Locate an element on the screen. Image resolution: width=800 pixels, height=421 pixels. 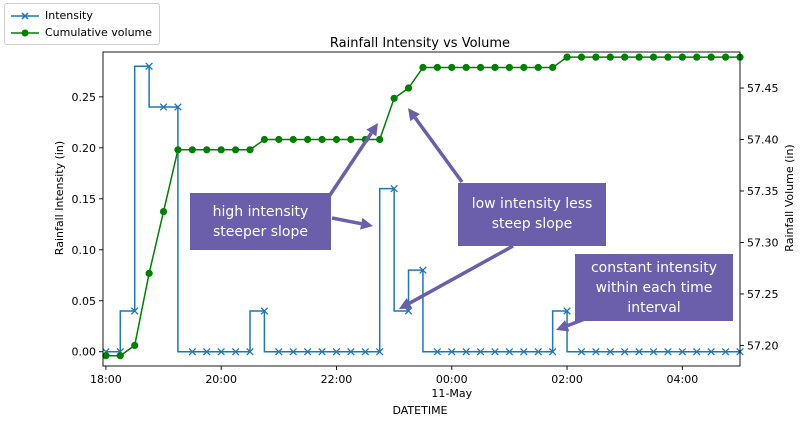
annotation-high-intensity: high intensity steeper slope is located at coordinates (260, 221).